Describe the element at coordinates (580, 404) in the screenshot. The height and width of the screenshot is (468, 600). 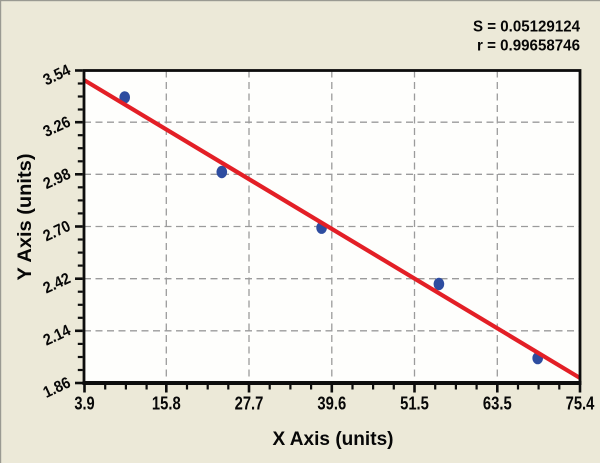
I see `svg-text: 75.4` at that location.